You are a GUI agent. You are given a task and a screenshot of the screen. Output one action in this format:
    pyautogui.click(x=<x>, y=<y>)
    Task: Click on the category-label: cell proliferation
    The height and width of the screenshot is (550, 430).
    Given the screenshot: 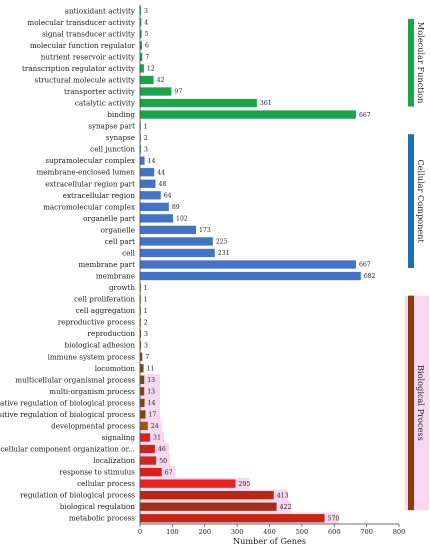 What is the action you would take?
    pyautogui.click(x=104, y=299)
    